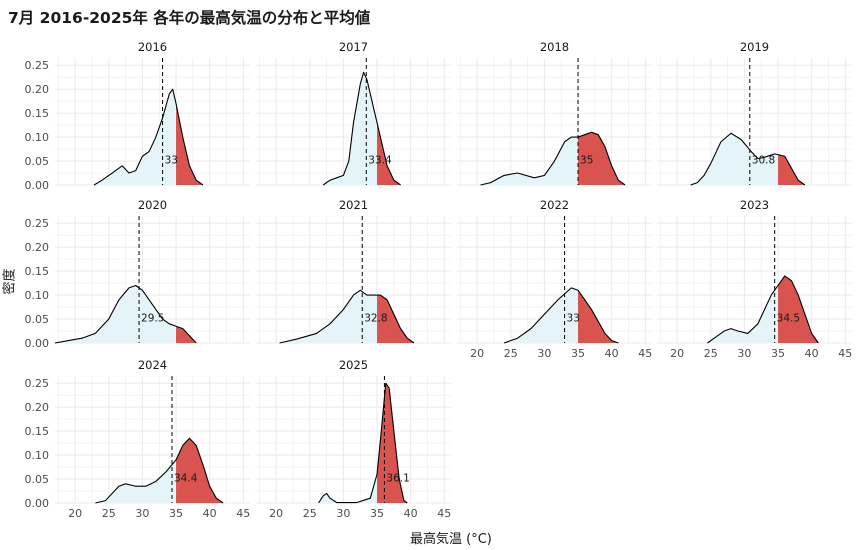 The image size is (861, 550). I want to click on mean-value-label: 36.1, so click(397, 478).